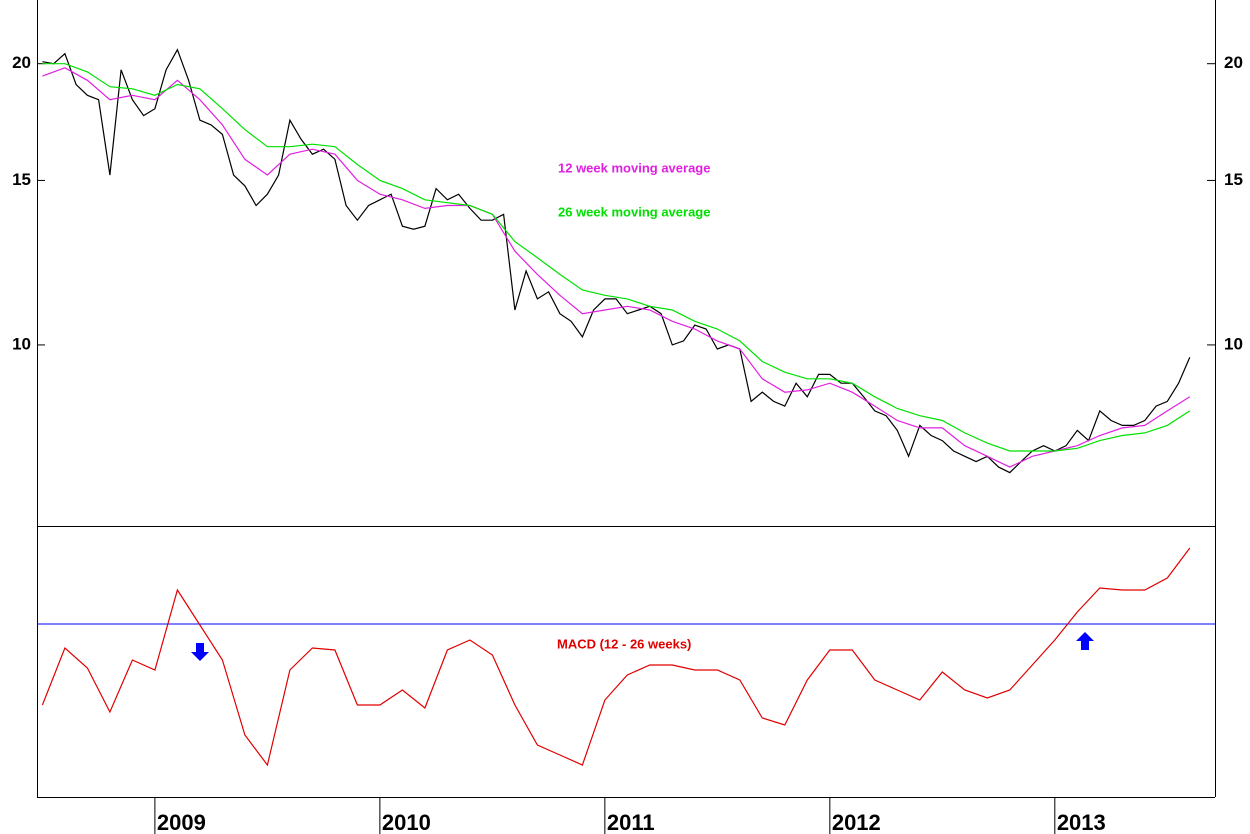 The width and height of the screenshot is (1250, 834). What do you see at coordinates (631, 822) in the screenshot?
I see `x-tick-label: 2011` at bounding box center [631, 822].